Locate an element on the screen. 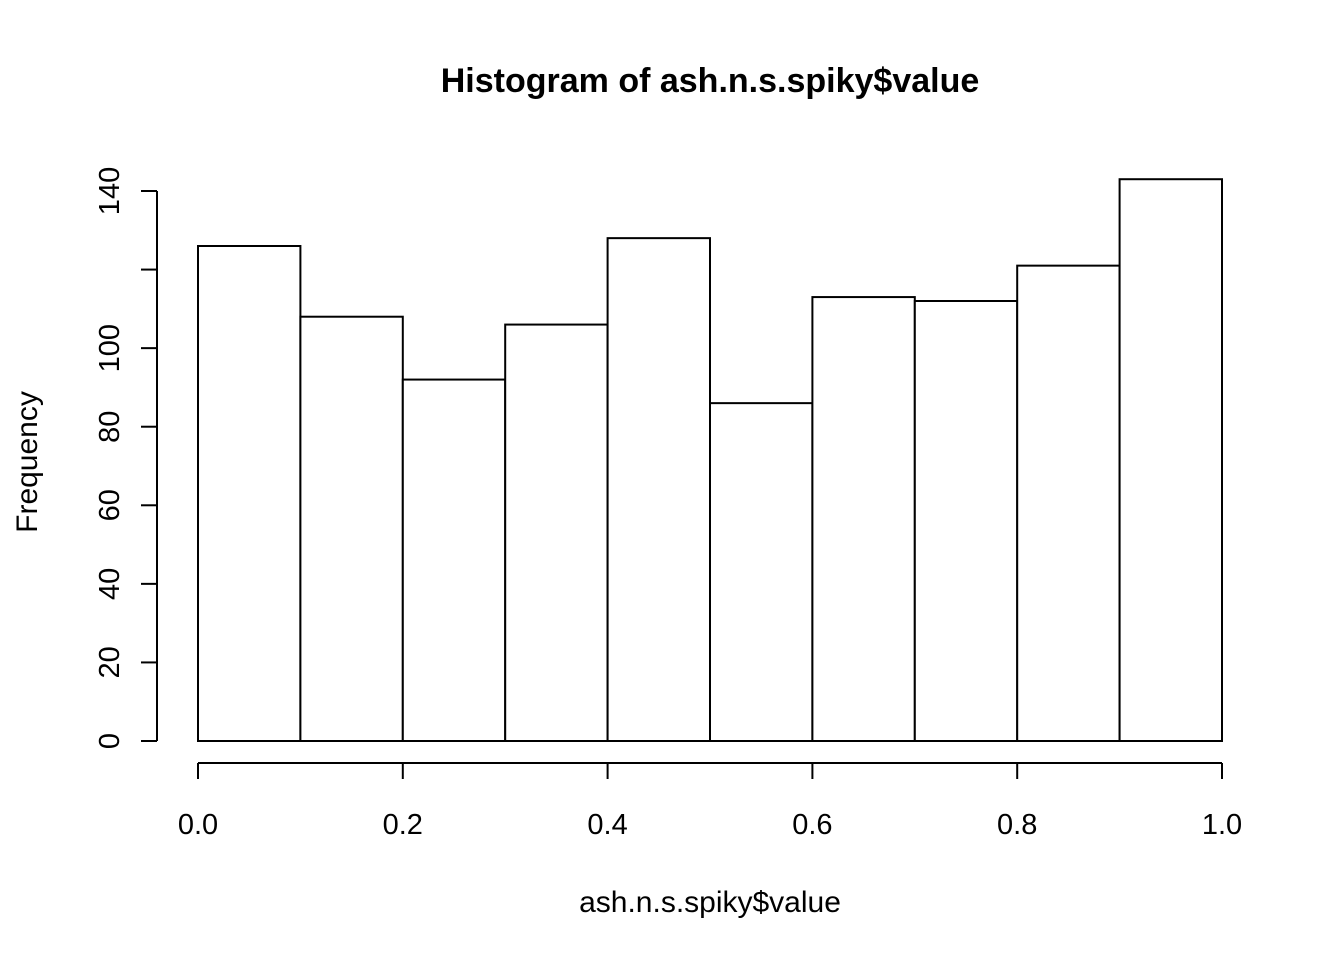 This screenshot has height=960, width=1344. y-tick-label: 140 is located at coordinates (110, 191).